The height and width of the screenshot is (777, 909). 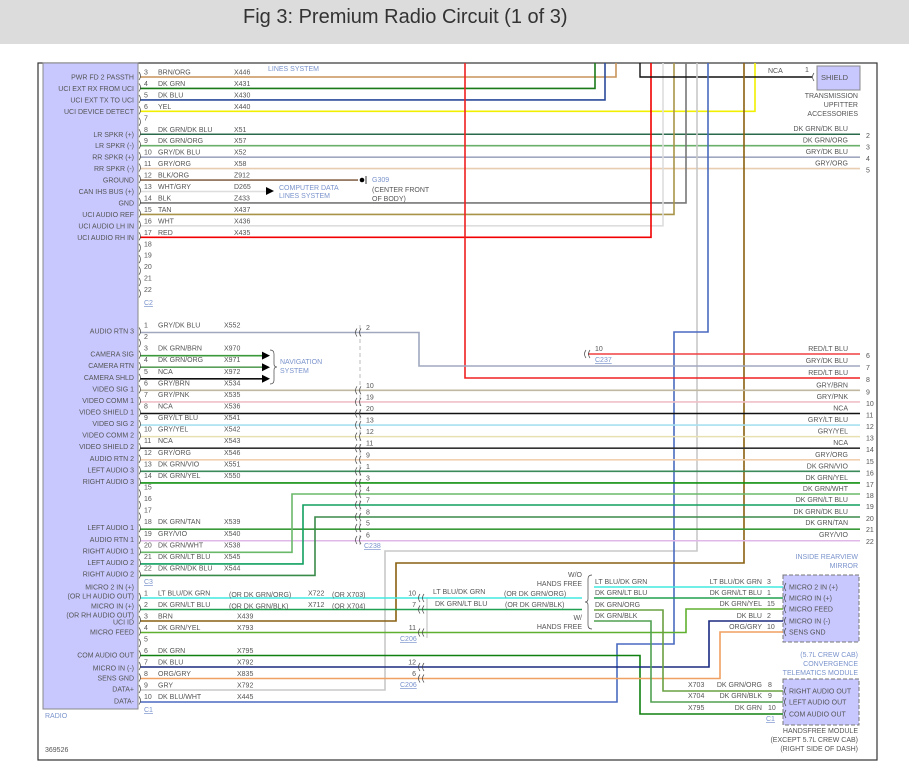 What do you see at coordinates (240, 164) in the screenshot?
I see `circuit-label: X58` at bounding box center [240, 164].